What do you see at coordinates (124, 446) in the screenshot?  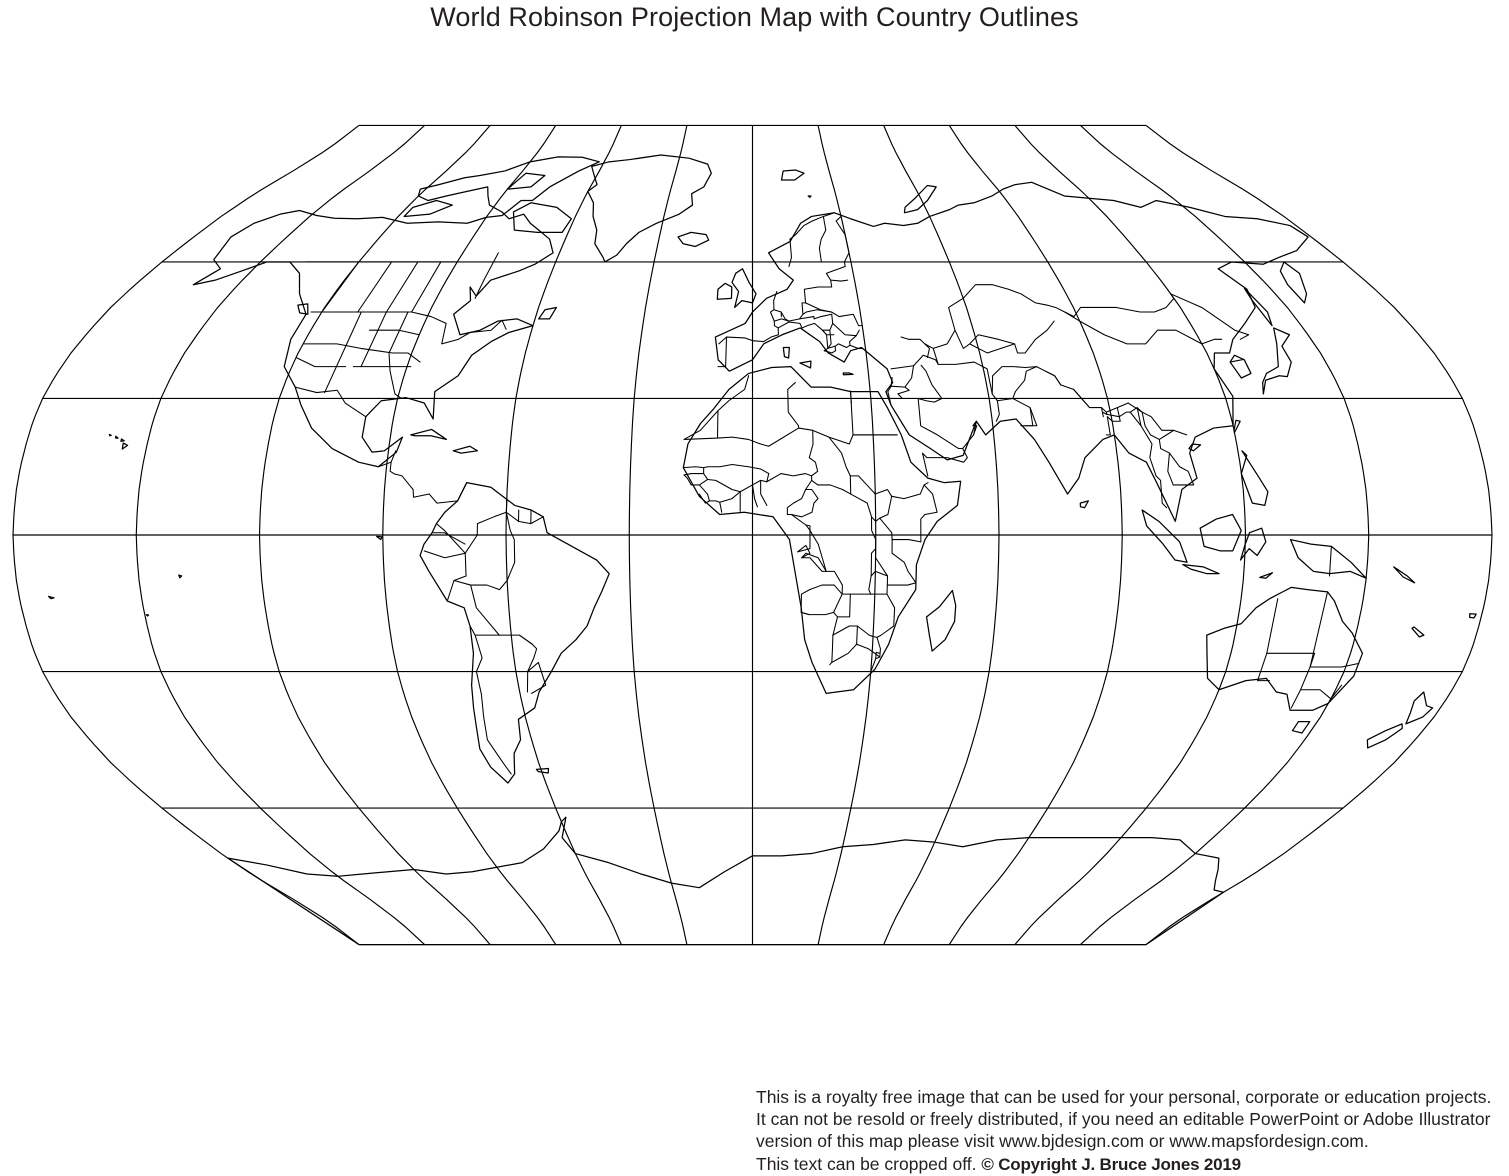 I see `landmass-hawaii-d` at bounding box center [124, 446].